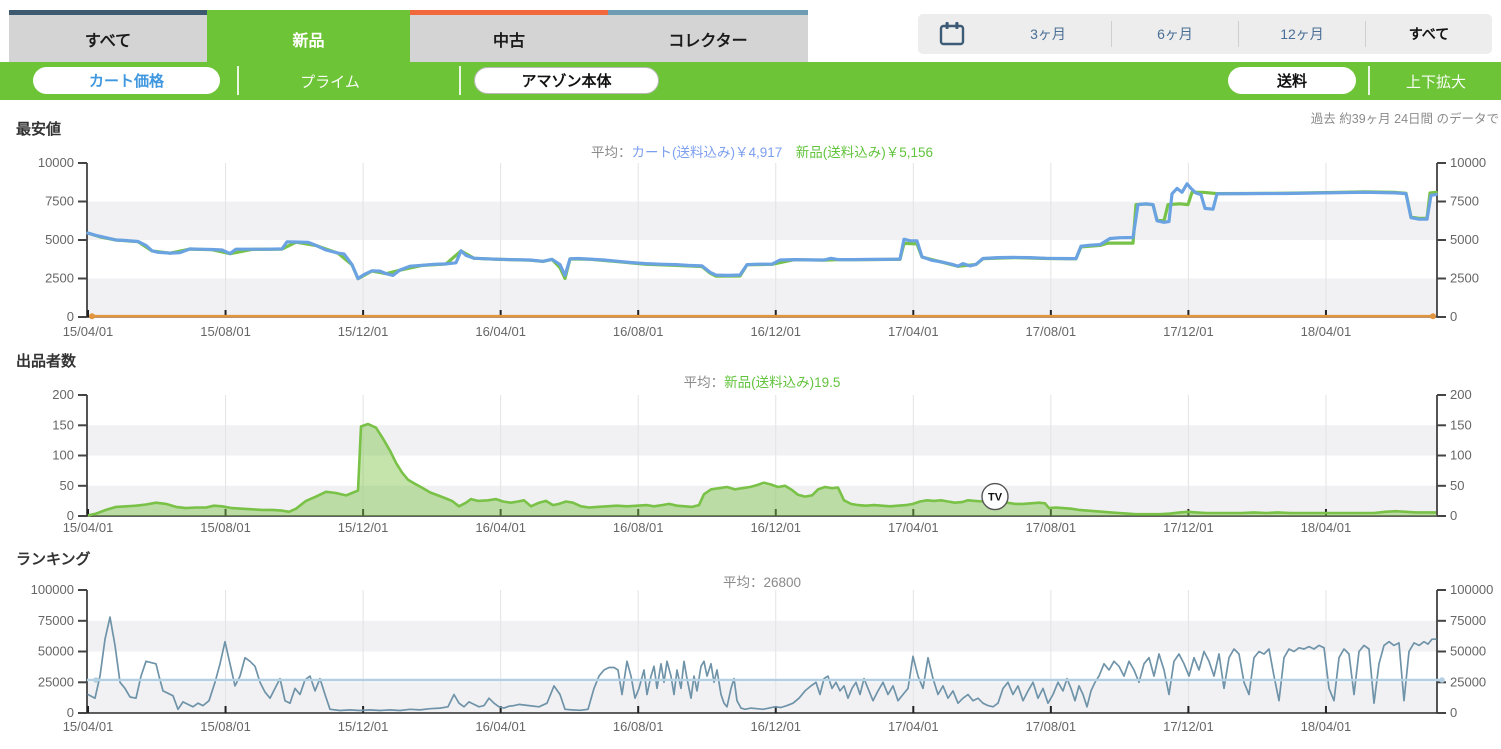  What do you see at coordinates (1404, 119) in the screenshot?
I see `data-period-note: 過去 約39ヶ月 24日間 のデータで` at bounding box center [1404, 119].